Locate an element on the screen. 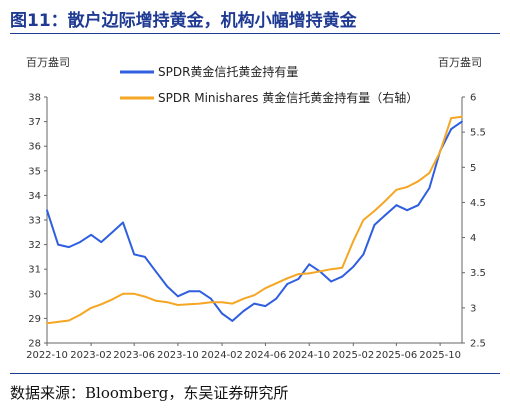 The height and width of the screenshot is (414, 510). figure-title: 图11：散户边际增持黄金，机构小幅增持黄金 is located at coordinates (183, 21).